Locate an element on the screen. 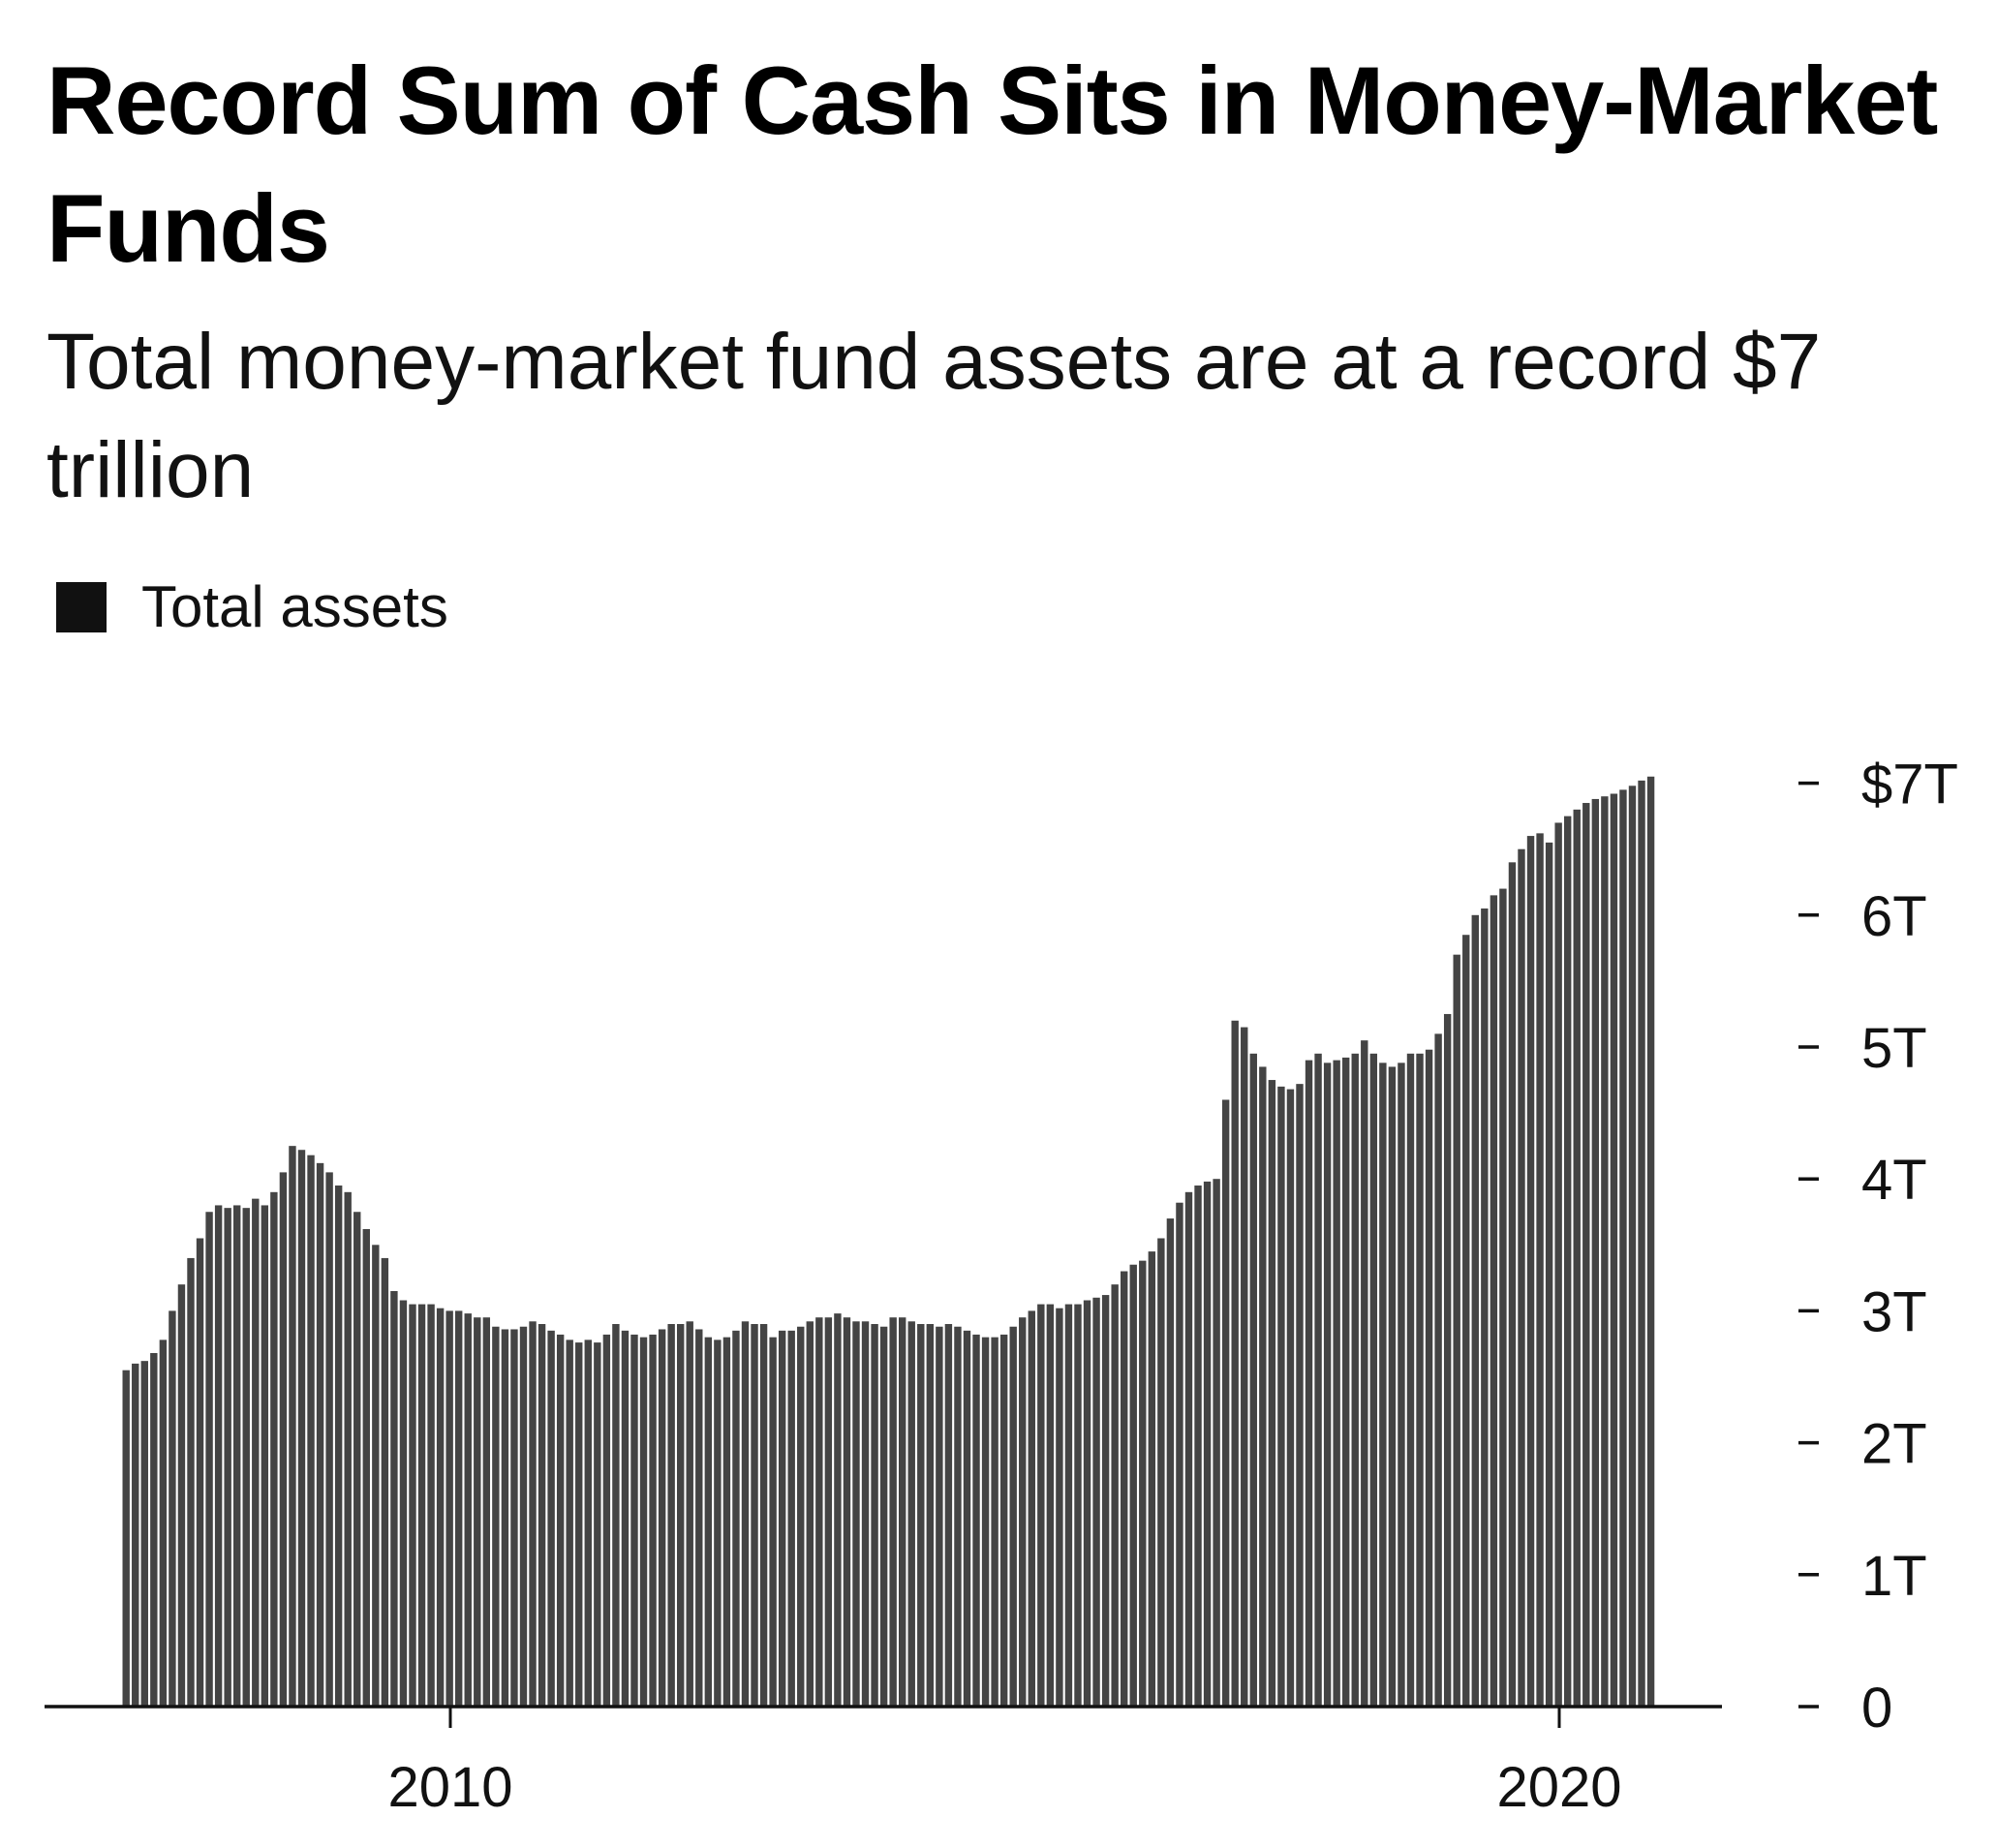 The image size is (1997, 1848). y-tick-label: 3T is located at coordinates (1894, 1312).